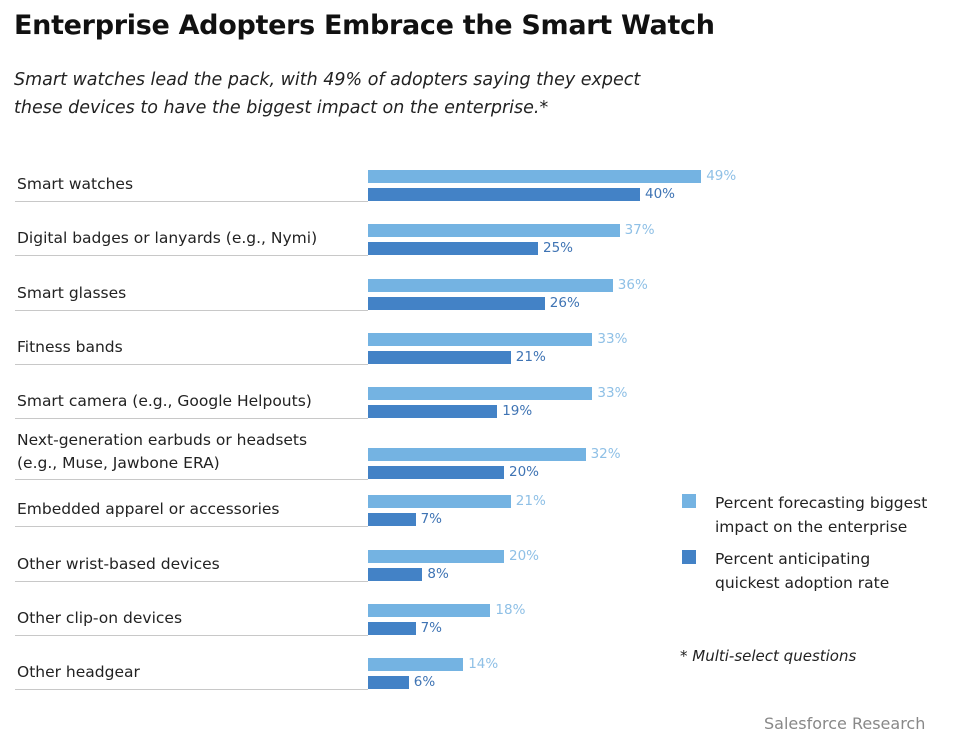 The height and width of the screenshot is (750, 962). I want to click on category-label-smart-watches: Smart watches, so click(75, 184).